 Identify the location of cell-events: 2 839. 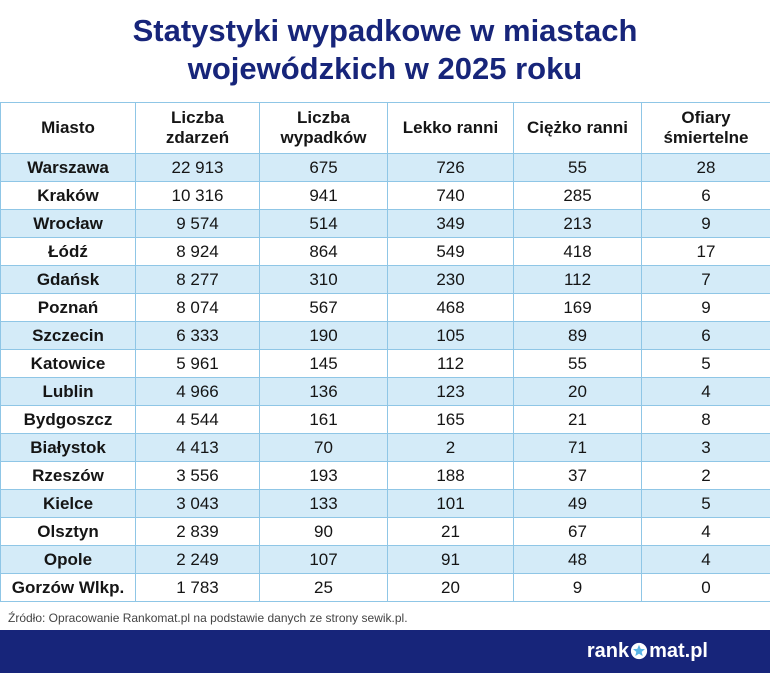
(197, 531).